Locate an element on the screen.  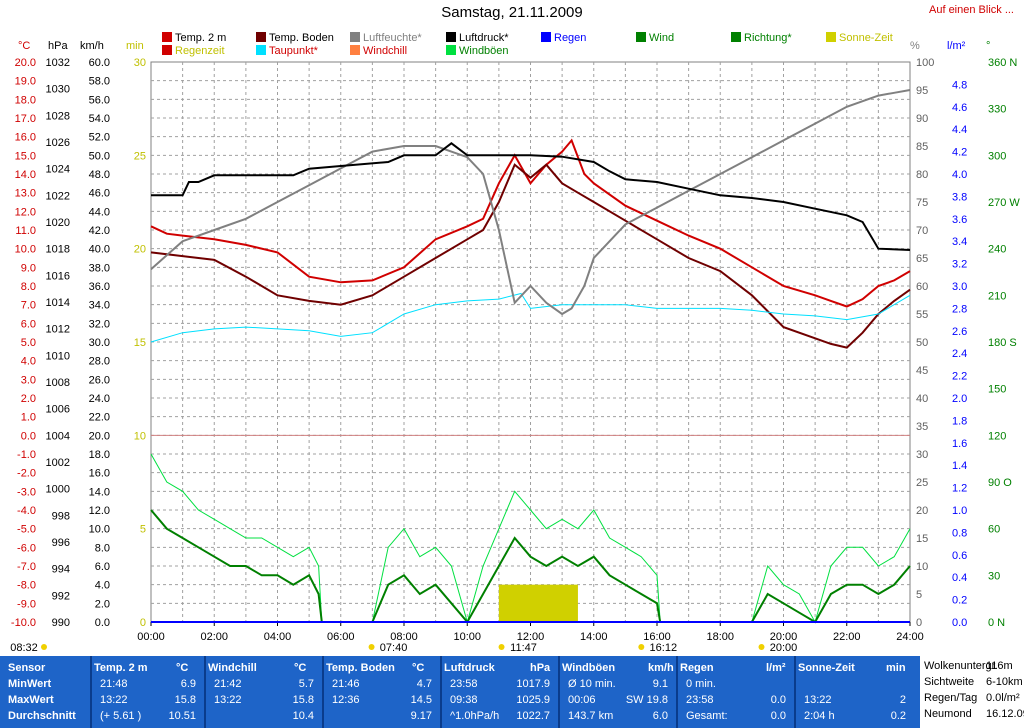
humidity-tick: 65 is located at coordinates (922, 259).